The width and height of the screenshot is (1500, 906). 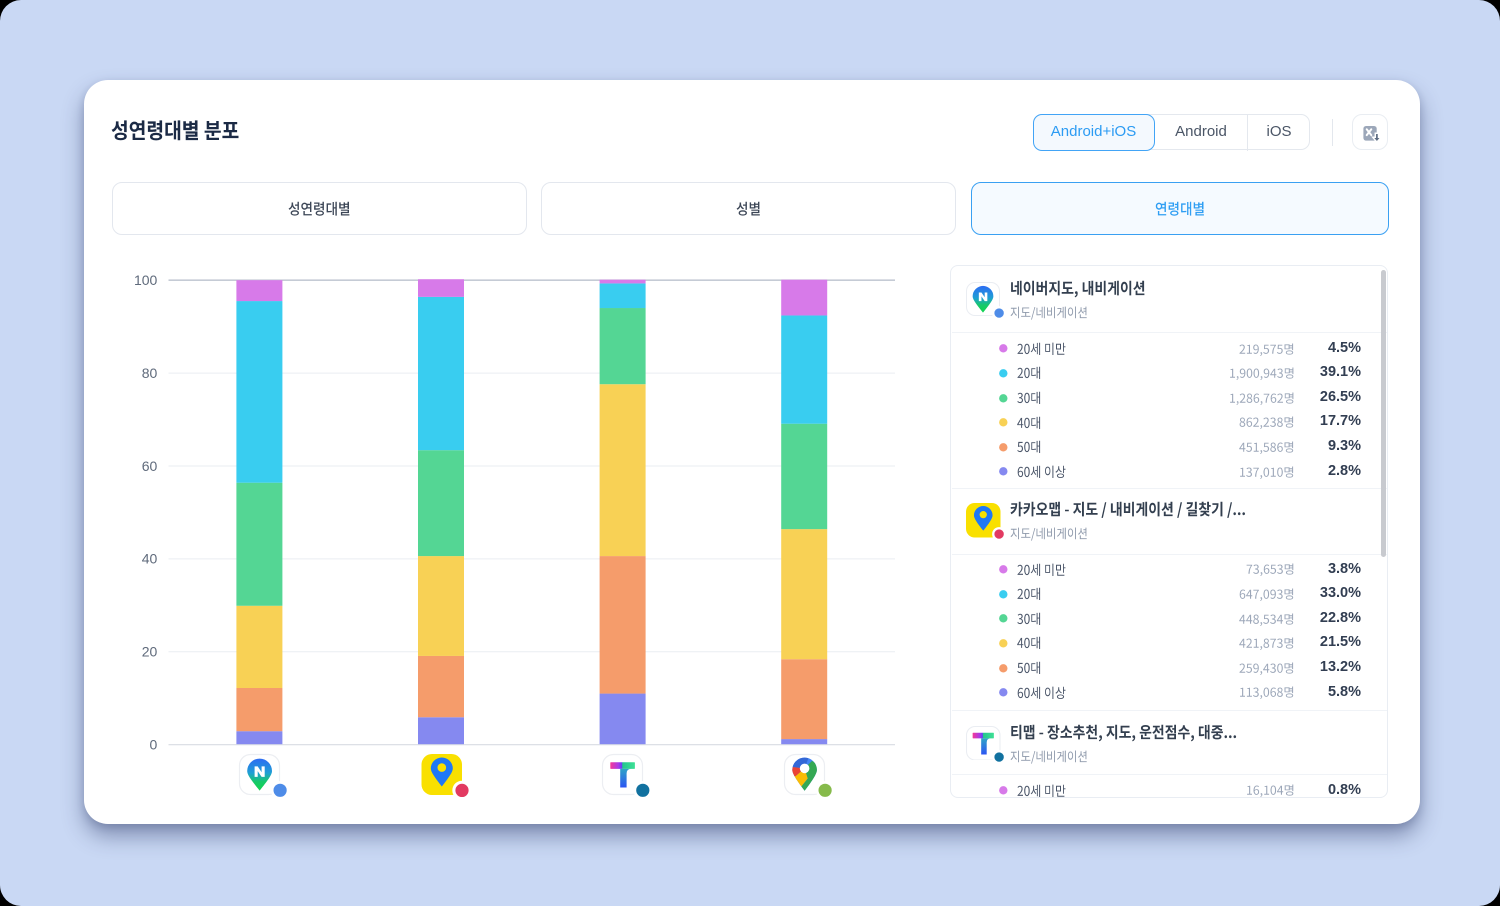 What do you see at coordinates (146, 280) in the screenshot?
I see `svg-text: 100` at bounding box center [146, 280].